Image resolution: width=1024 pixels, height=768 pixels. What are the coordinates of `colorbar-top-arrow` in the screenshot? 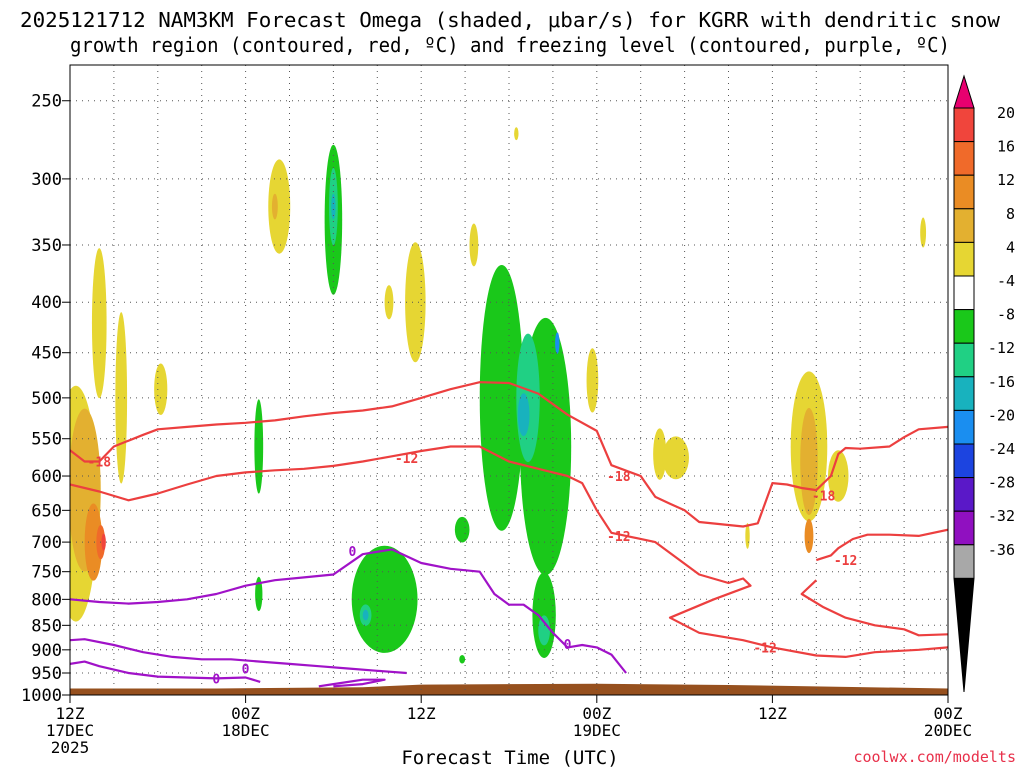 It's located at (964, 91).